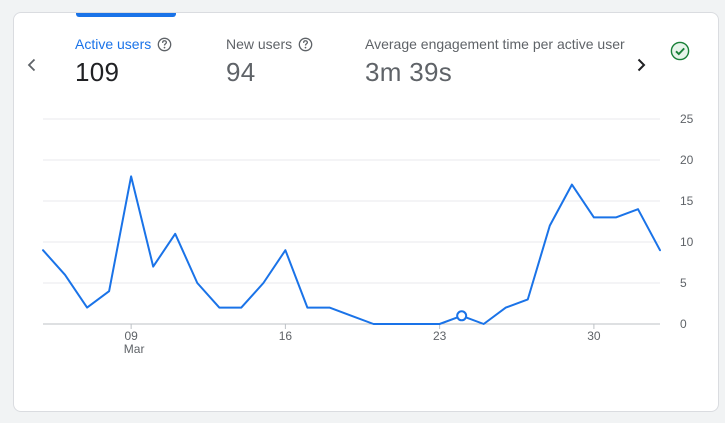 This screenshot has width=725, height=423. Describe the element at coordinates (131, 336) in the screenshot. I see `x-tick-label: 09` at that location.